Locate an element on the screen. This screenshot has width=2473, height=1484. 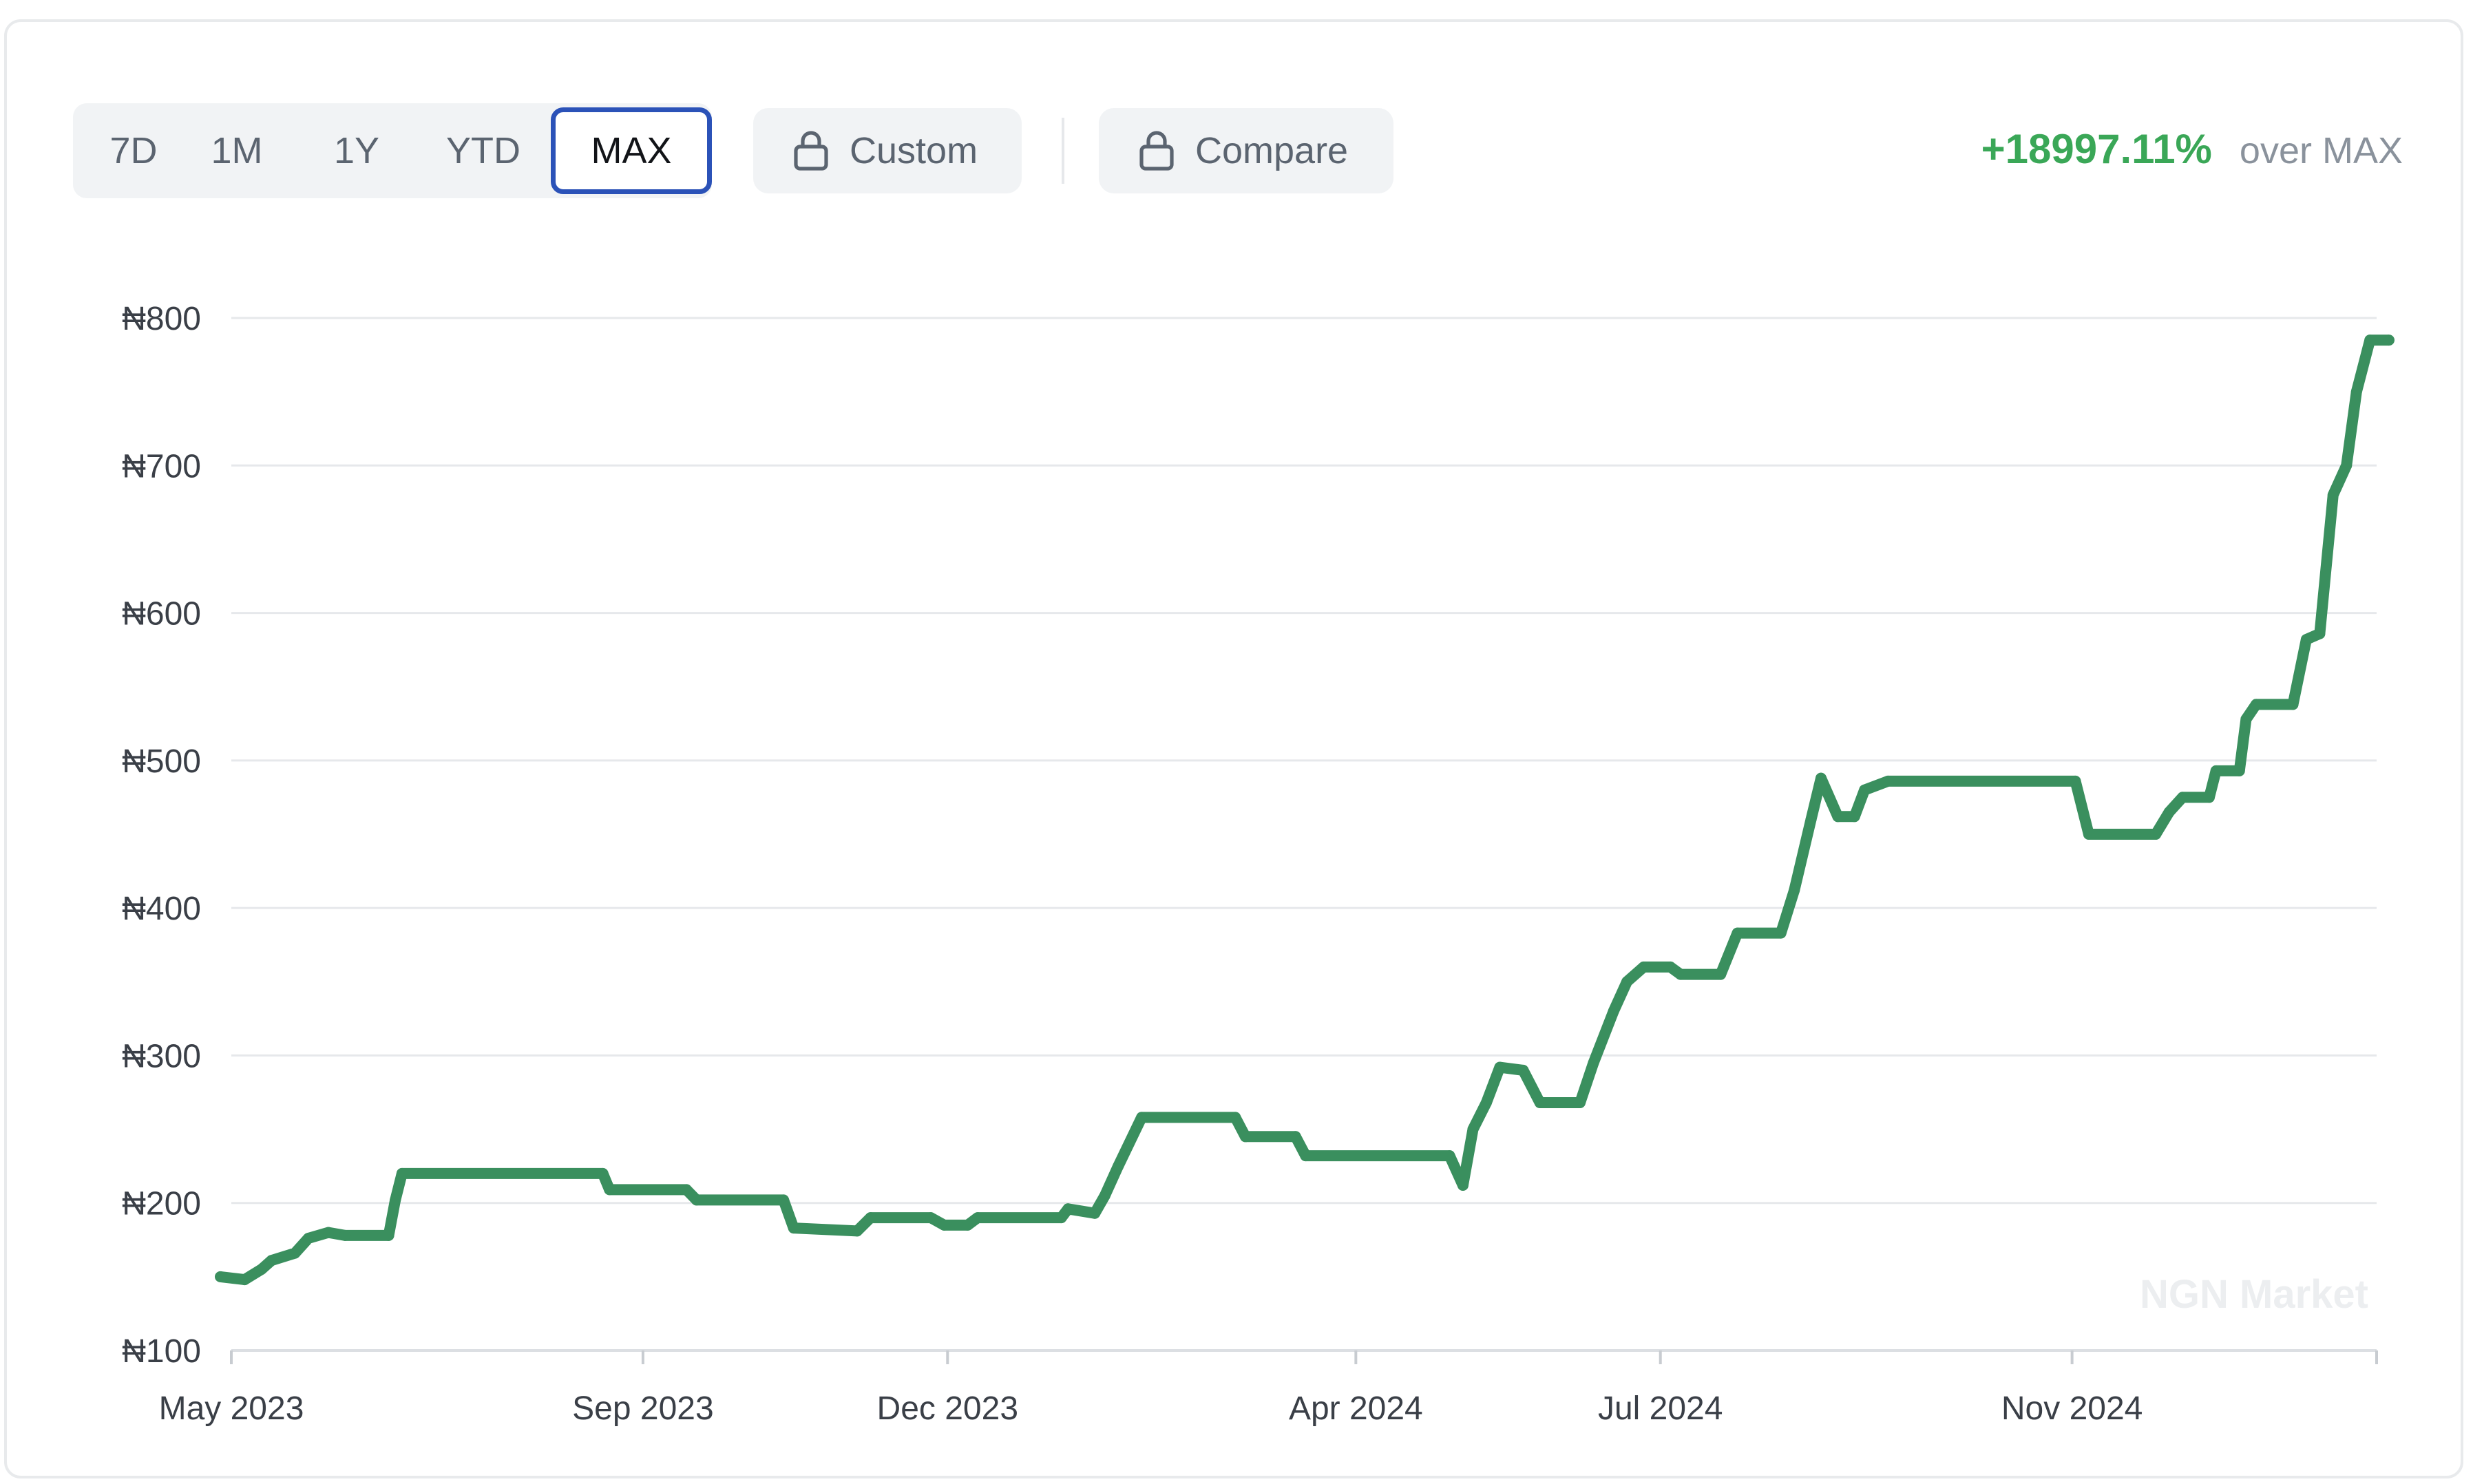
custom-range-button: Custom is located at coordinates (887, 150).